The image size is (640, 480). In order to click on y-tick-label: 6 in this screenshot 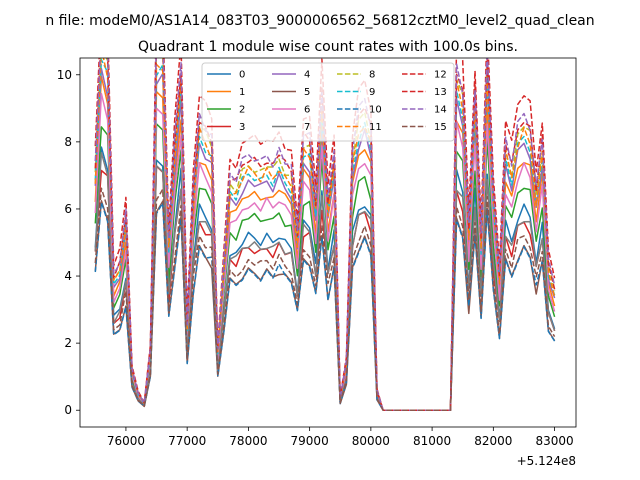, I will do `click(68, 209)`.